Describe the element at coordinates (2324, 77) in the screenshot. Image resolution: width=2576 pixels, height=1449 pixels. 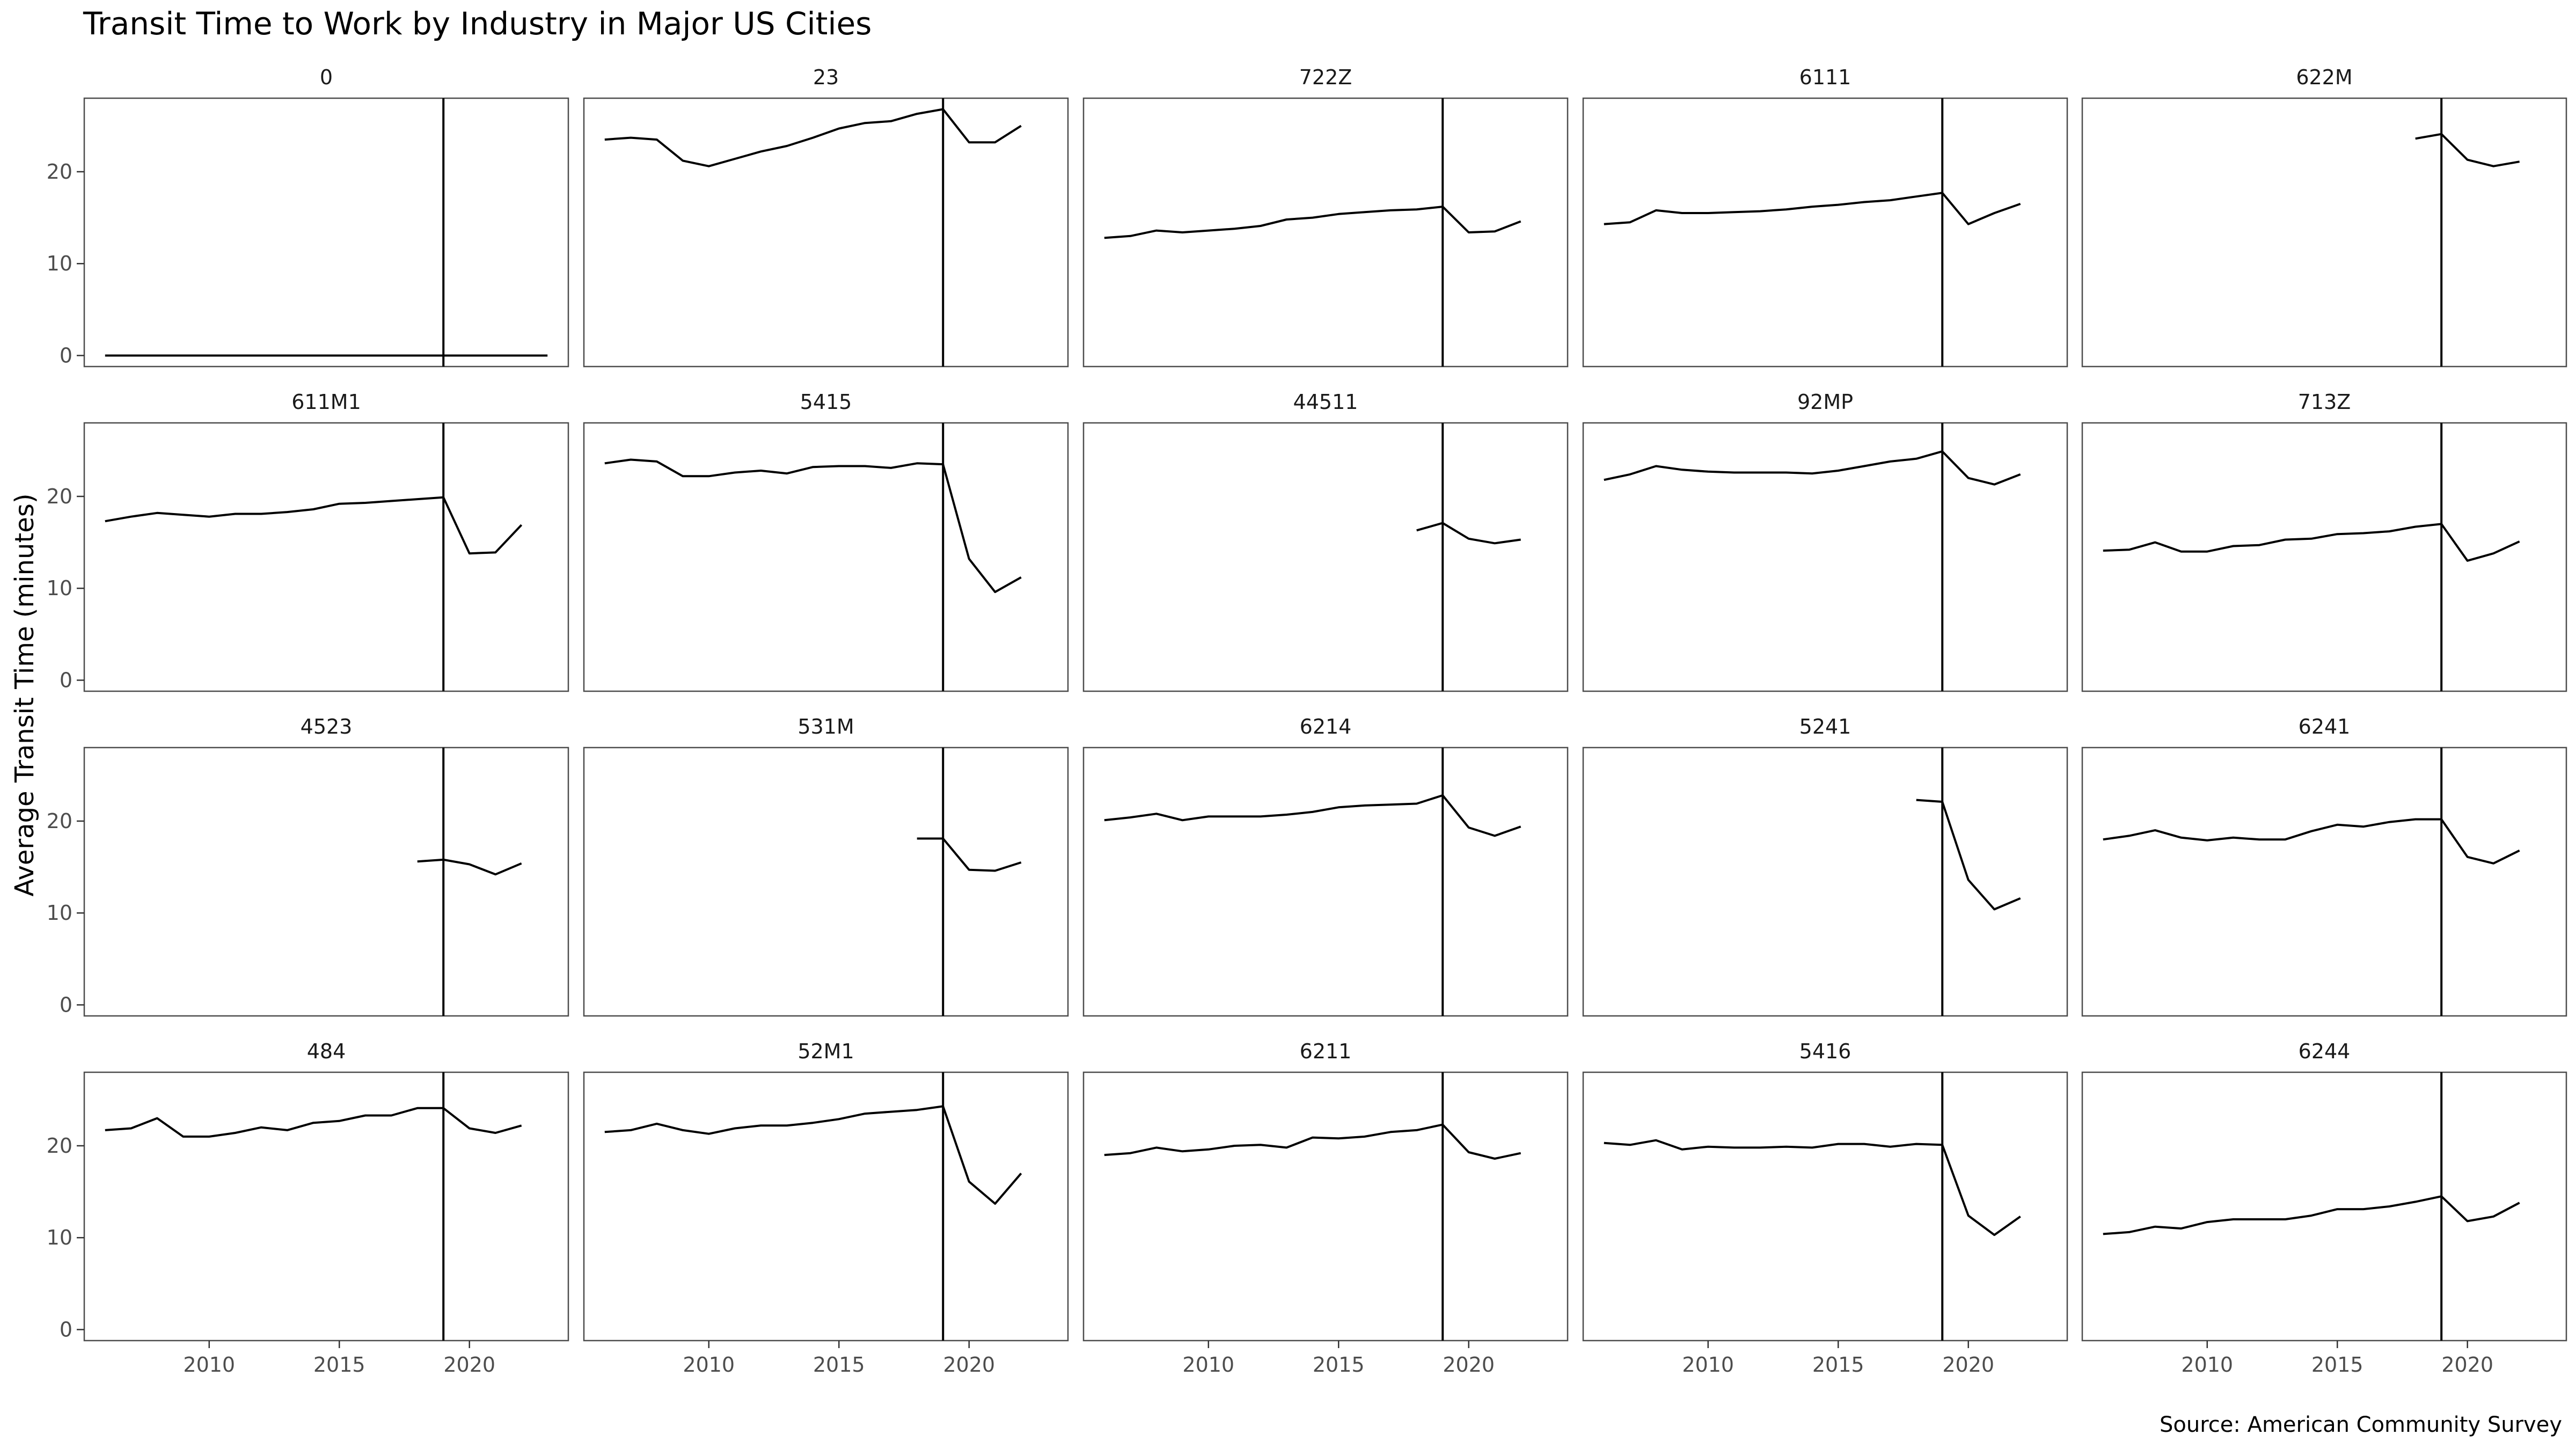
I see `facet-title: 622M` at that location.